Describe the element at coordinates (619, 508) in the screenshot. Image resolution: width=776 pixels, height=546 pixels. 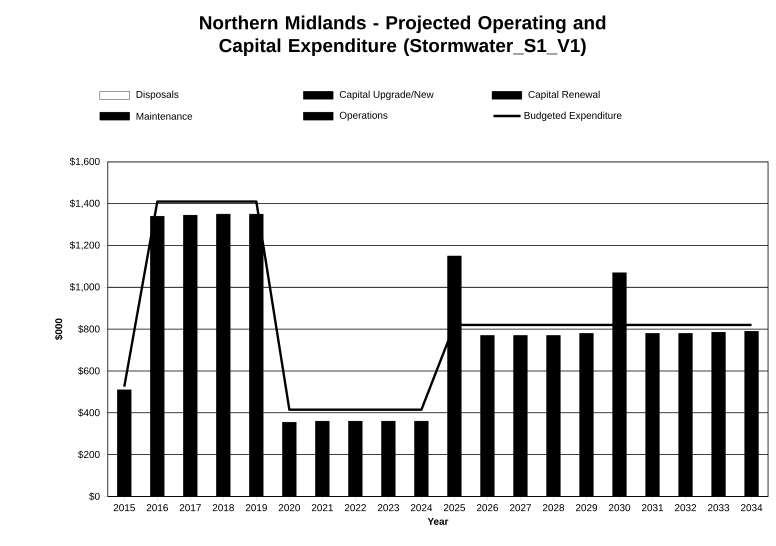
I see `x-tick-label: 2030` at that location.